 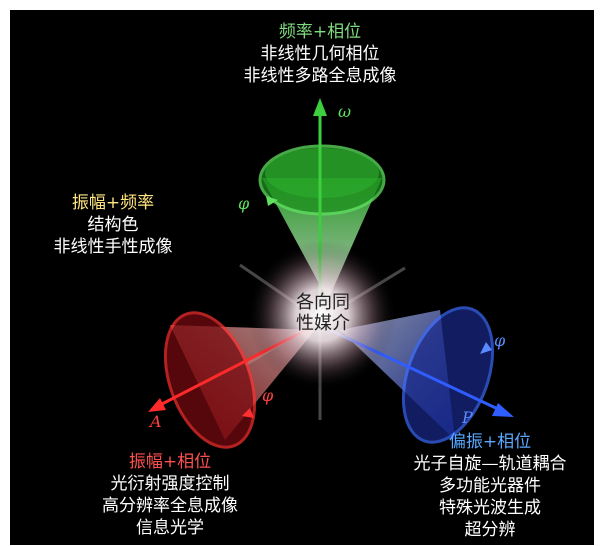 I want to click on bottom-right-line-4: 超分辨, so click(x=490, y=530).